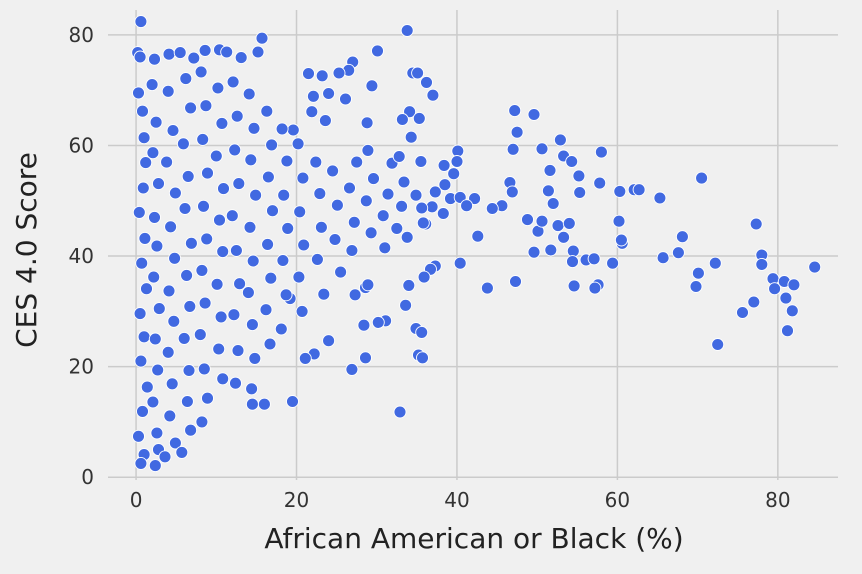  Describe the element at coordinates (81, 367) in the screenshot. I see `y-tick-label: 20` at that location.